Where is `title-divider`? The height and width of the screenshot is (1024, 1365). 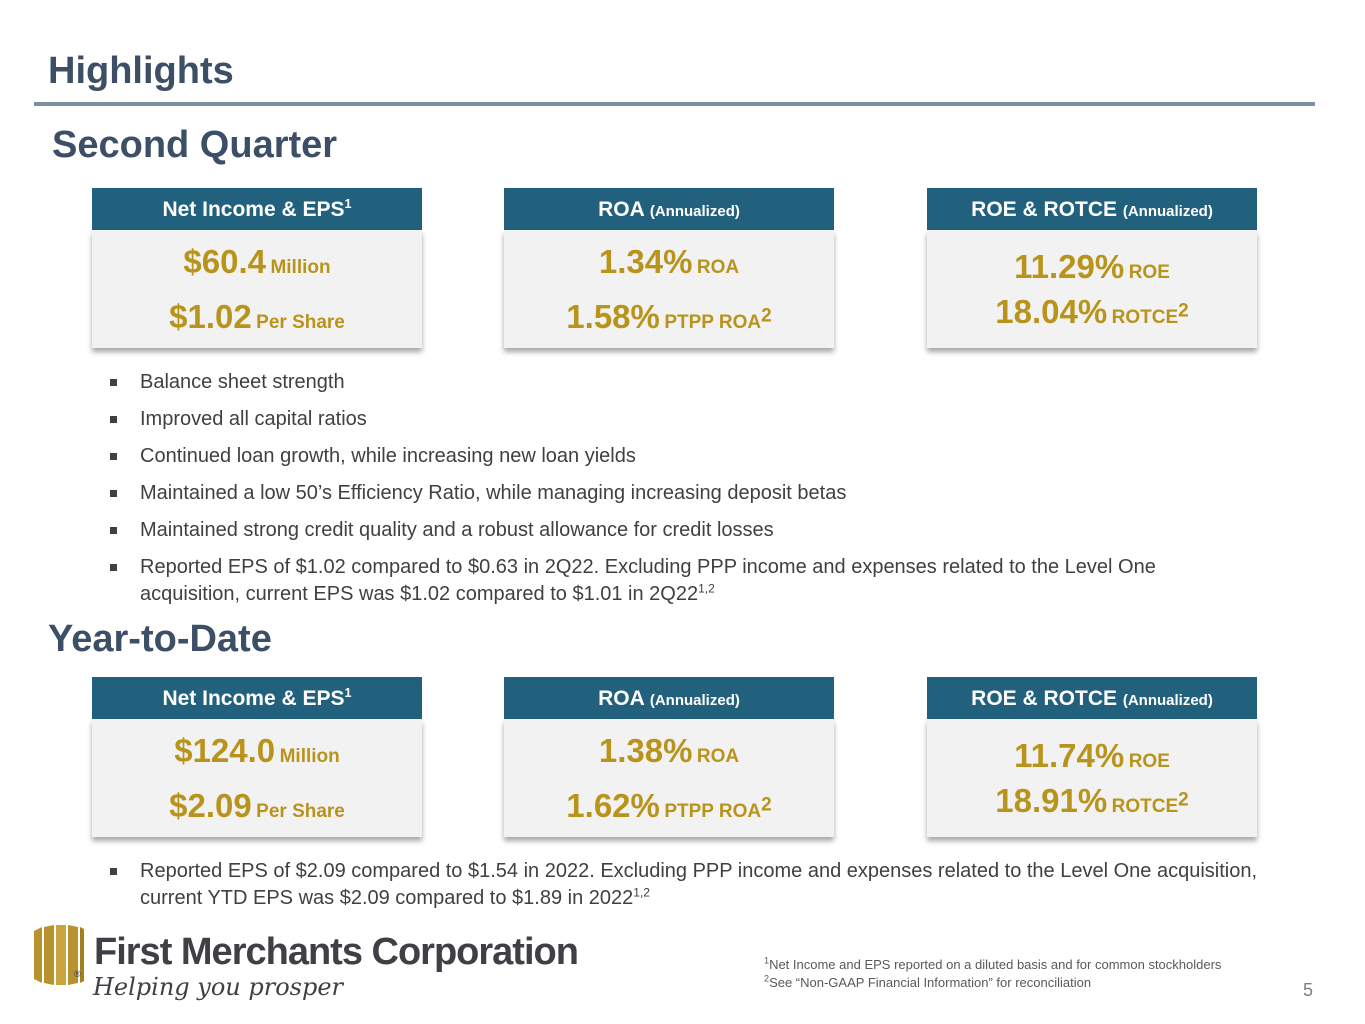 title-divider is located at coordinates (674, 104).